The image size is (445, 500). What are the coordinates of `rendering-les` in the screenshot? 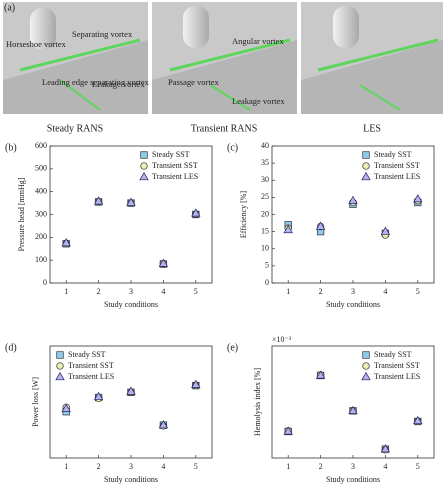 It's located at (372, 58).